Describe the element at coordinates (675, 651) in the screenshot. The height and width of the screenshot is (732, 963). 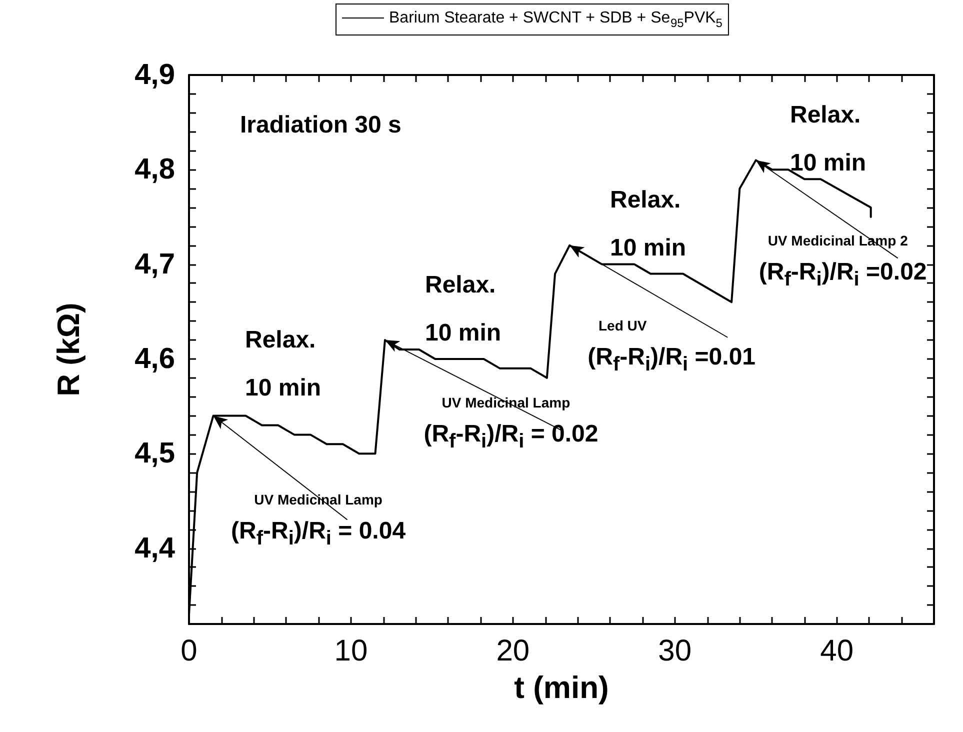
I see `x-tick-label: 30` at that location.